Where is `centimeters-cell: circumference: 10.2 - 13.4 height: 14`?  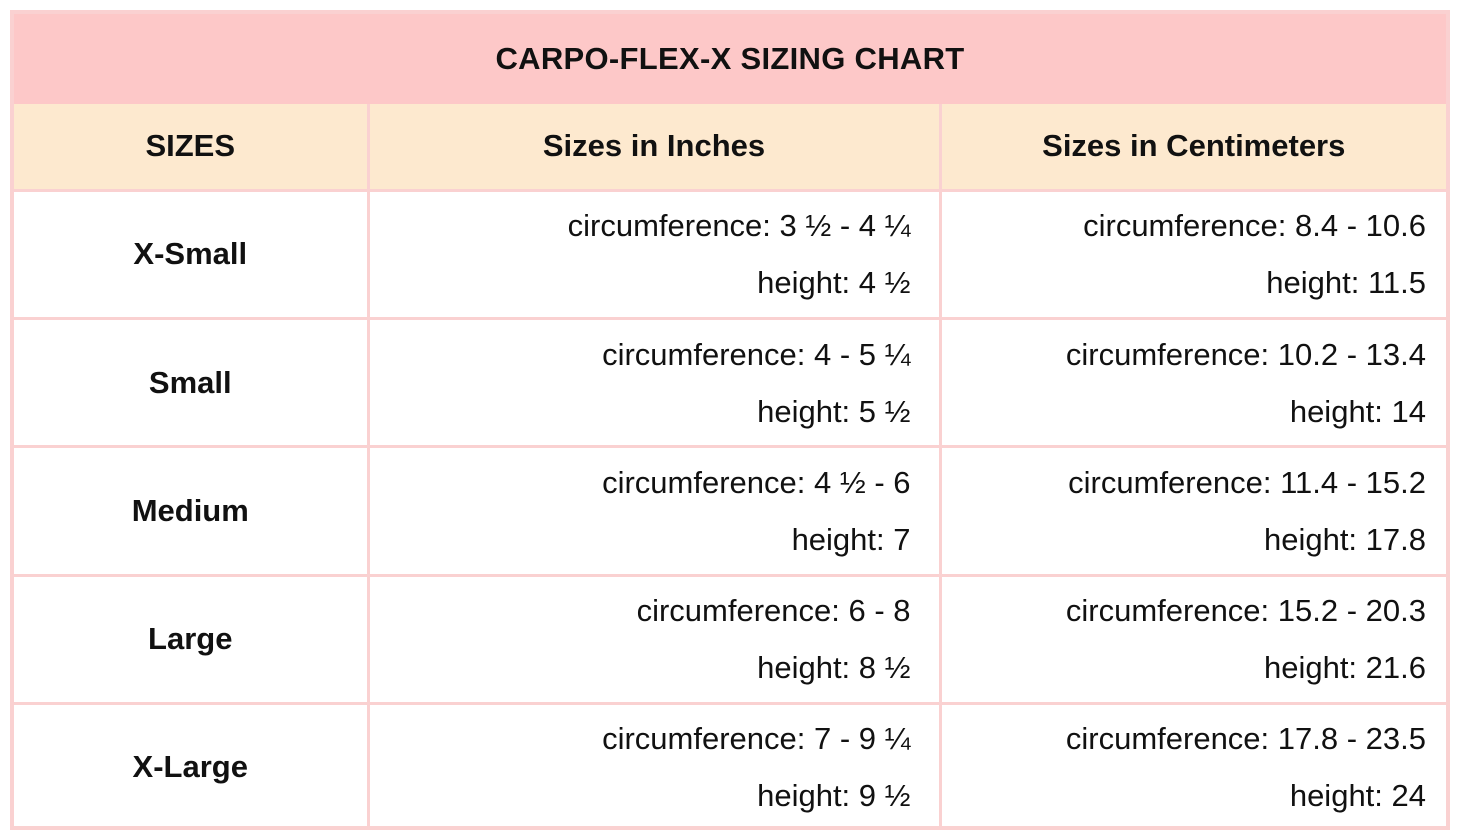 centimeters-cell: circumference: 10.2 - 13.4 height: 14 is located at coordinates (1192, 383).